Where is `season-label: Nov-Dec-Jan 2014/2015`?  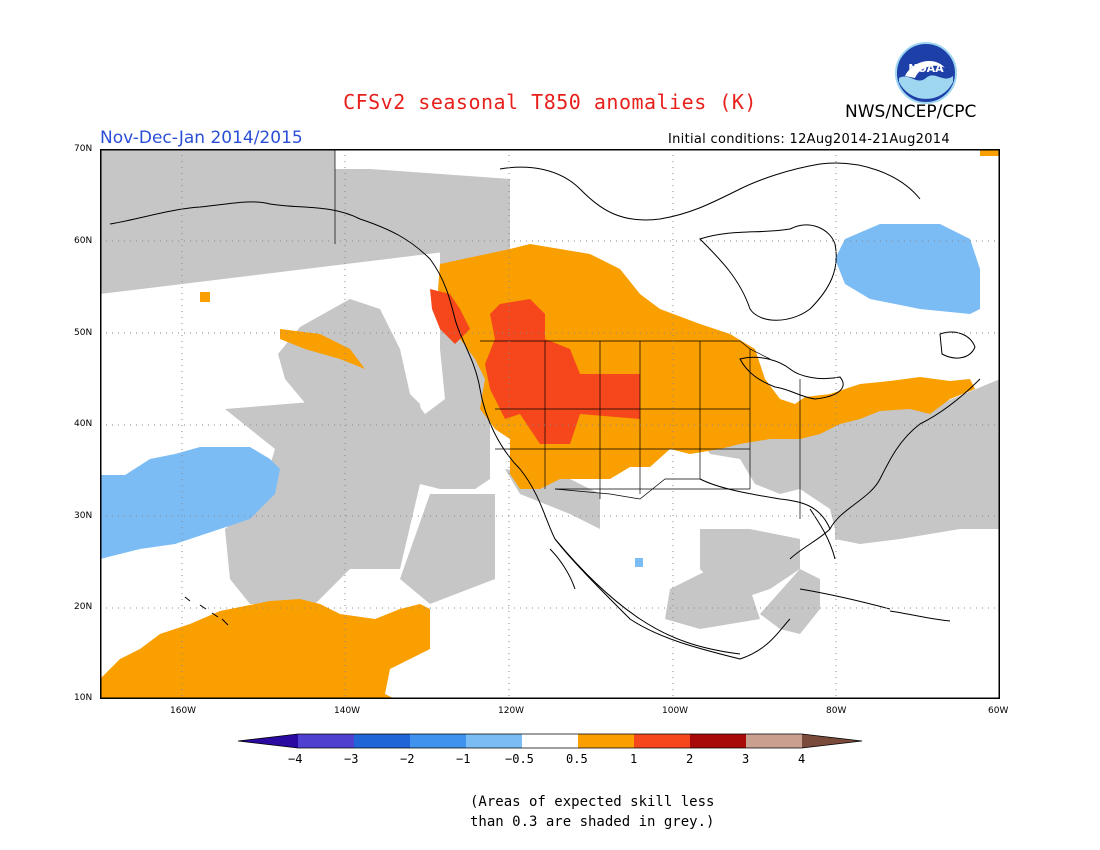
season-label: Nov-Dec-Jan 2014/2015 is located at coordinates (201, 138).